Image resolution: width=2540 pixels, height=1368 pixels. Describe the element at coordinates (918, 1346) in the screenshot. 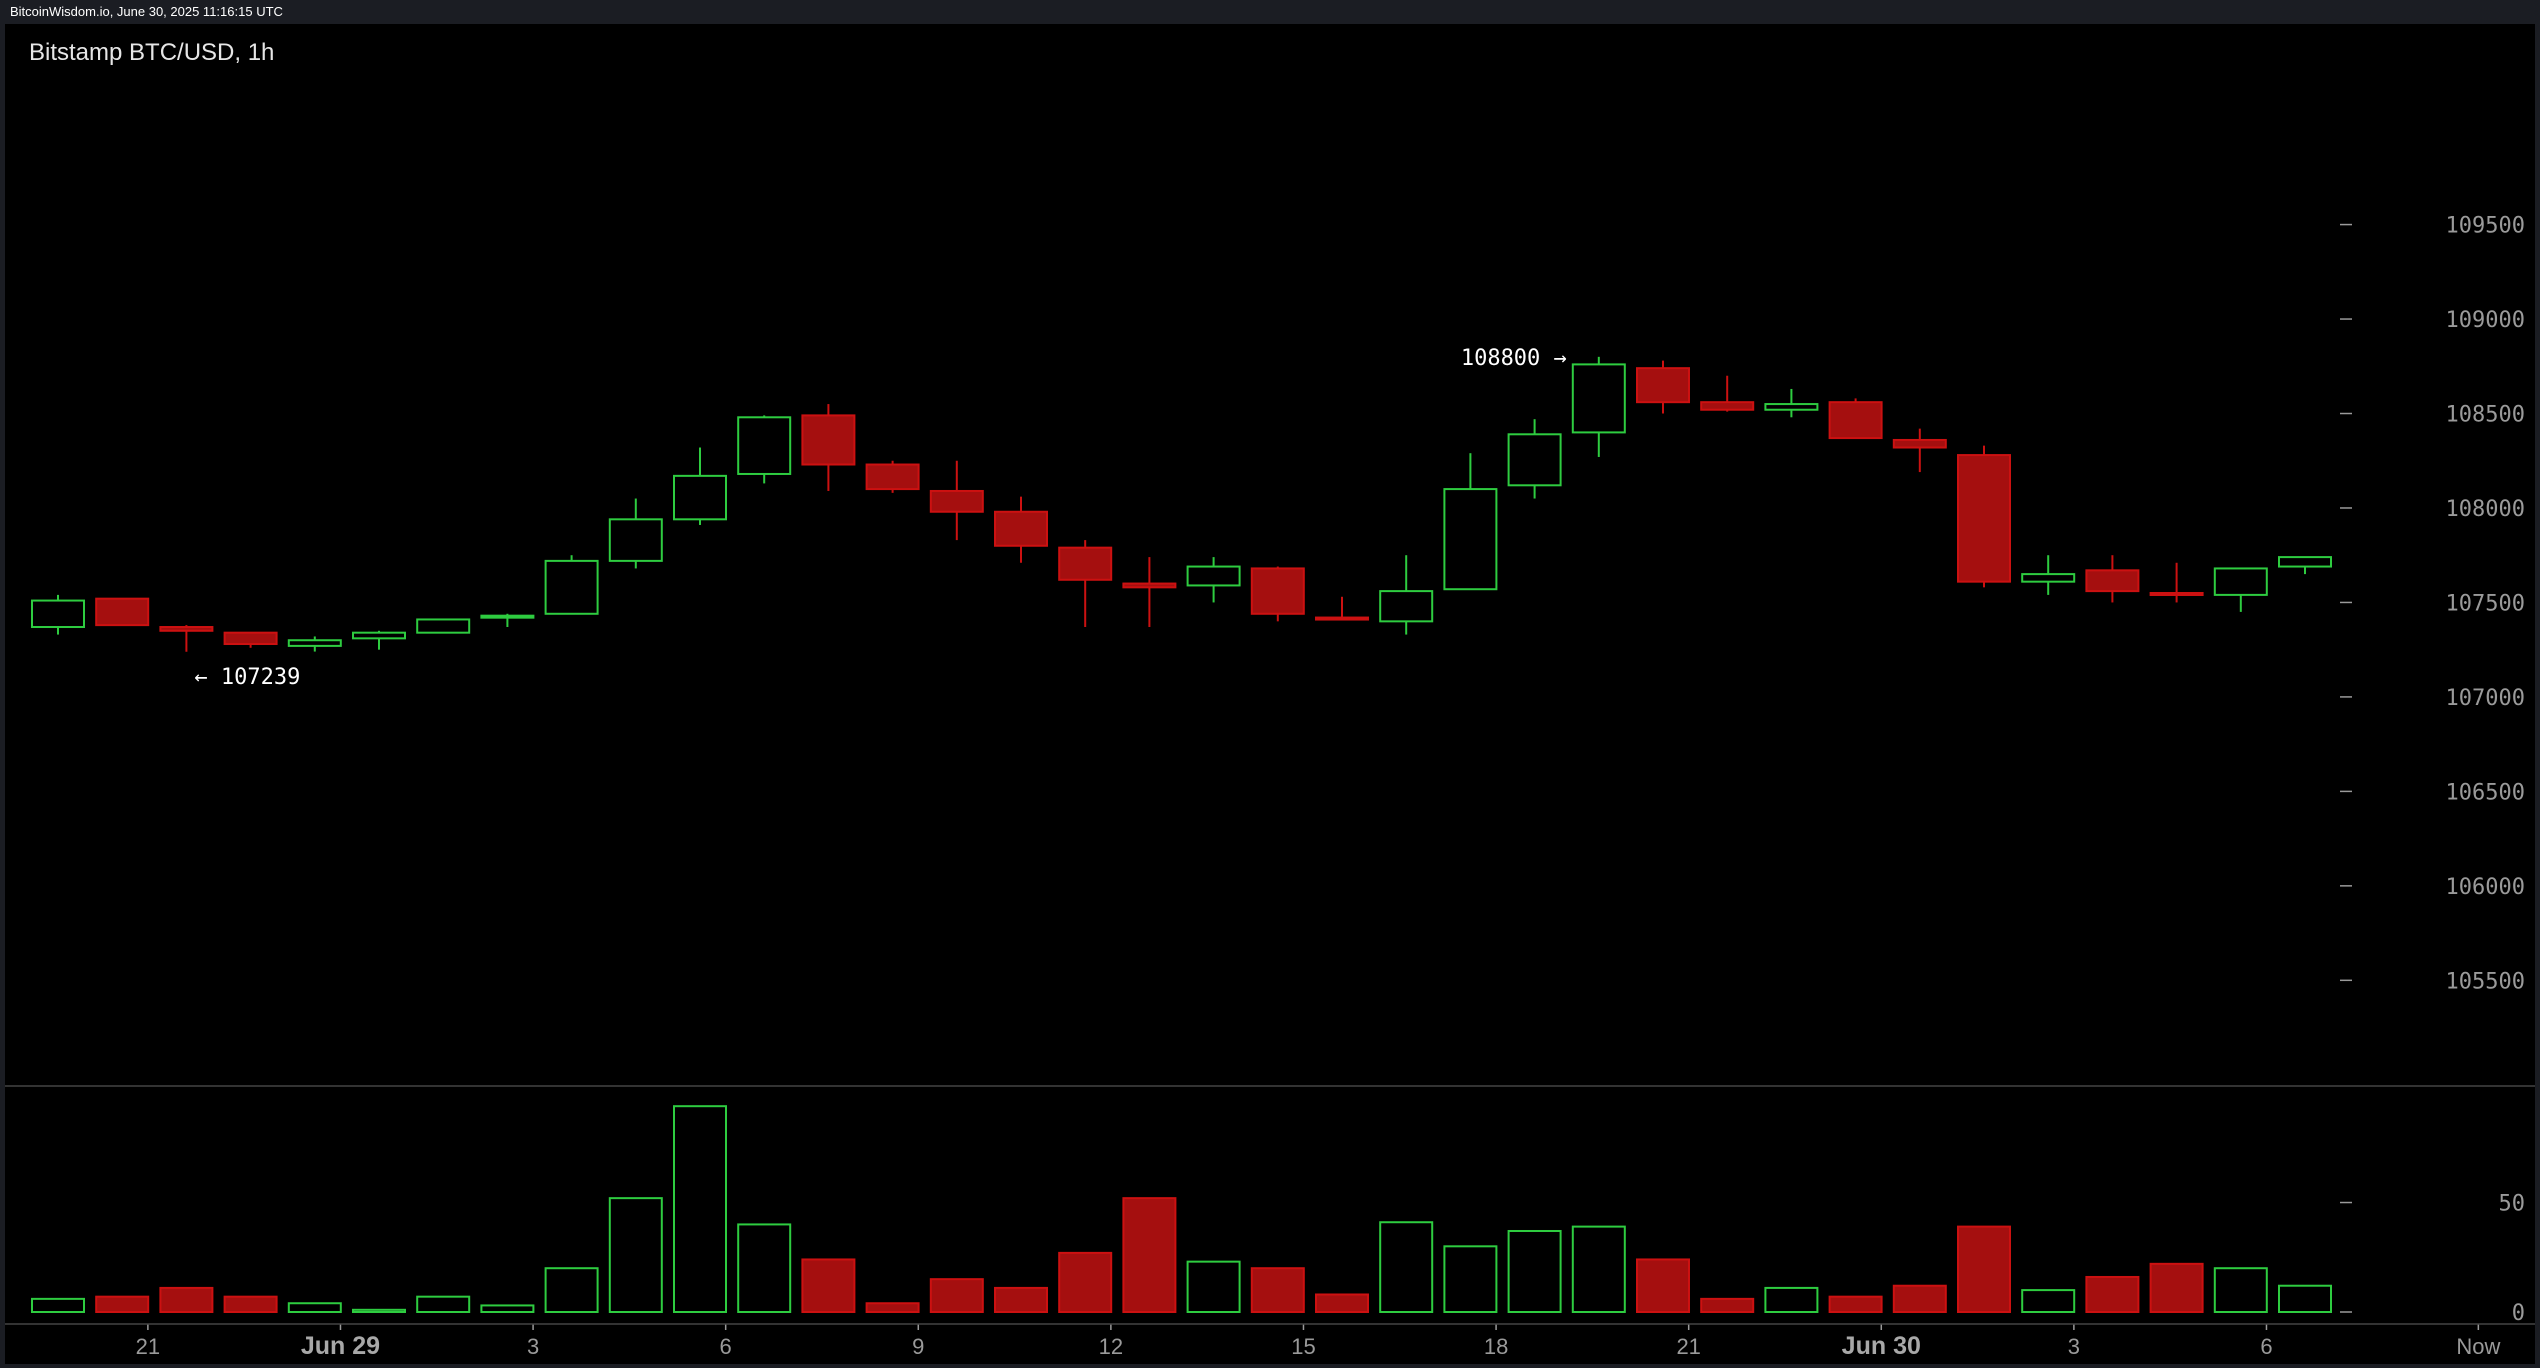

I see `time-tick-label: 9` at that location.